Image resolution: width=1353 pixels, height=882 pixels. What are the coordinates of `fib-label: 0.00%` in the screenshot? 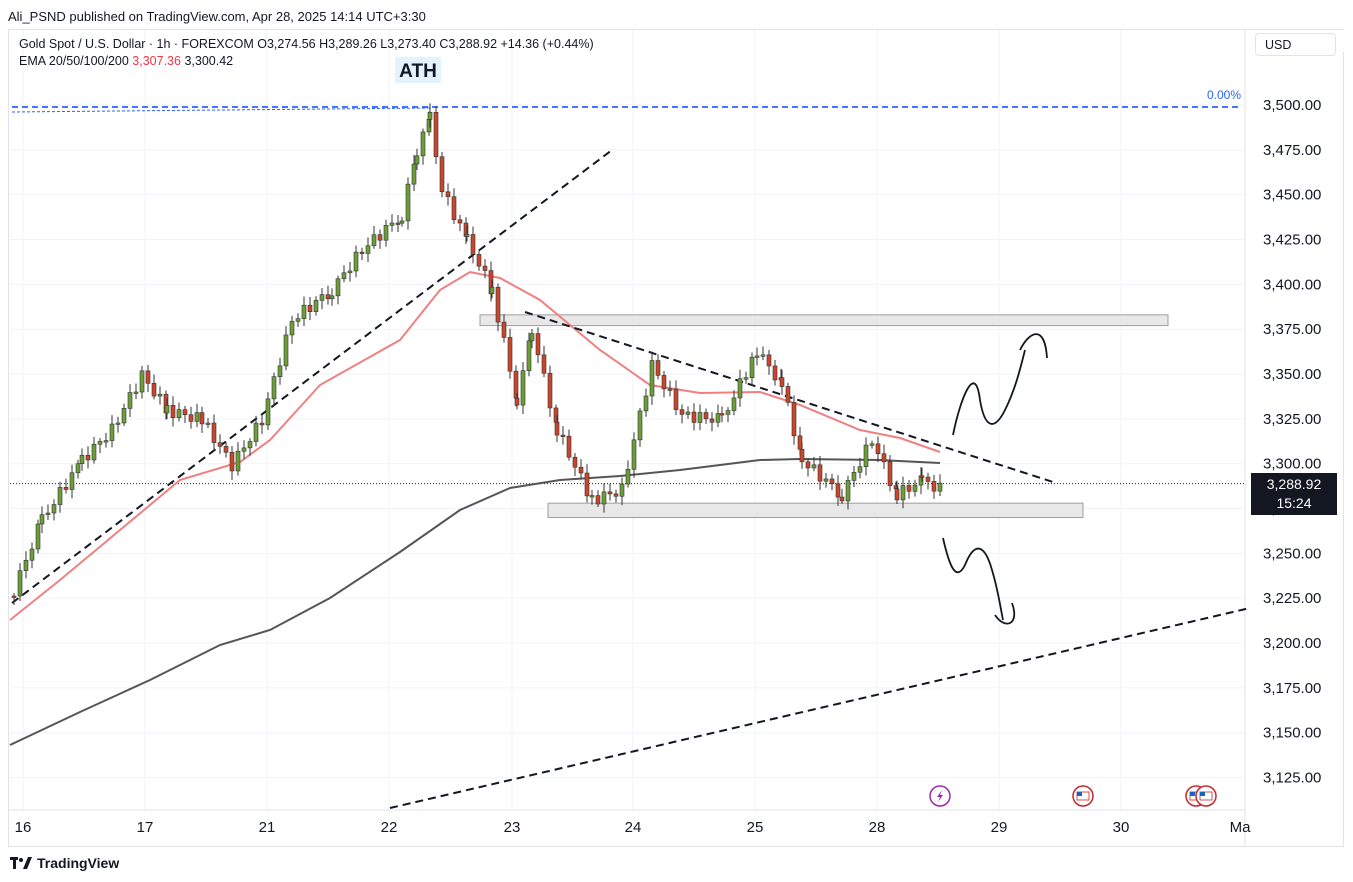 It's located at (1224, 95).